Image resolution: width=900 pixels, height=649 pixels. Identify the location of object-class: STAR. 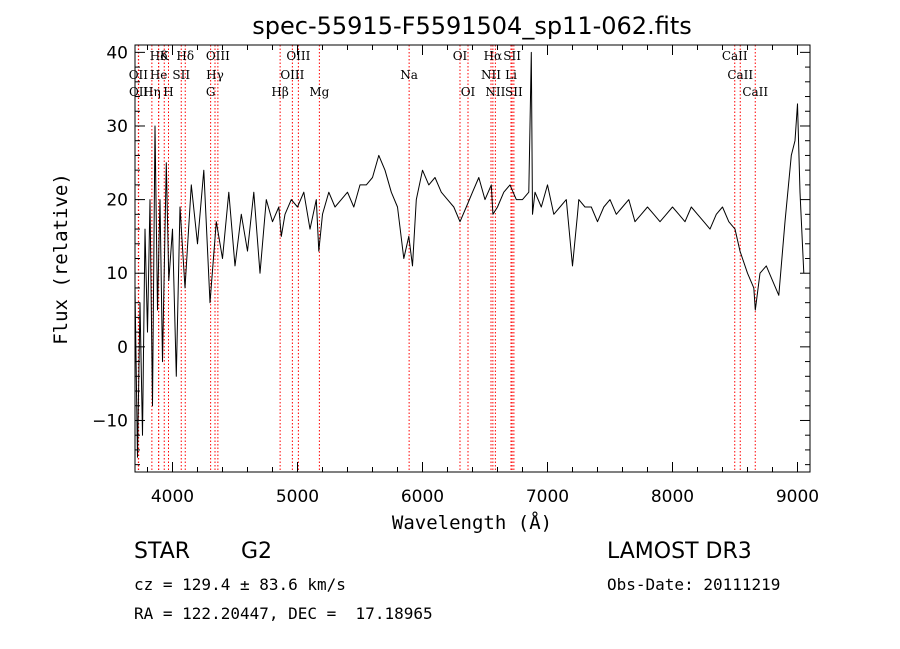
(162, 551).